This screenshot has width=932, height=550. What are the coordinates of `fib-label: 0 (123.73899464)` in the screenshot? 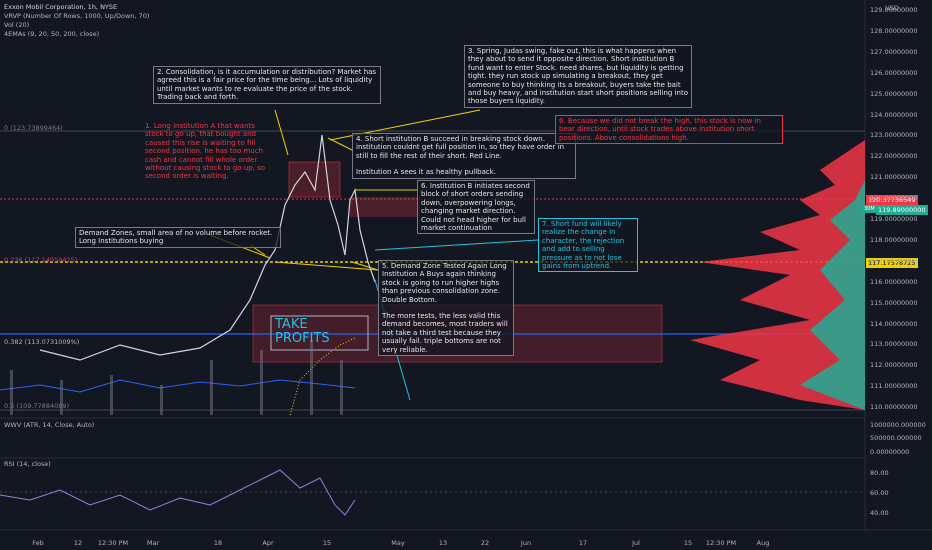 It's located at (33, 128).